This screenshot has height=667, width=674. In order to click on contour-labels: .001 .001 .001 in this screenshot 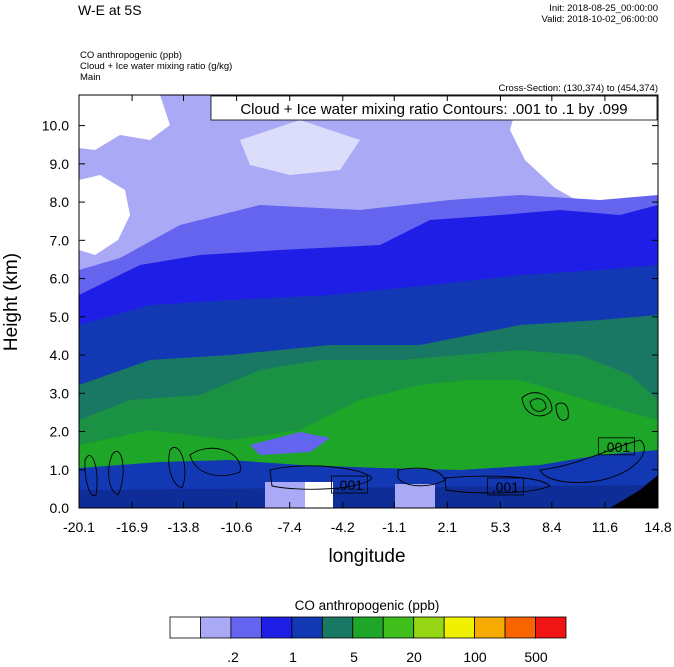, I will do `click(483, 466)`.